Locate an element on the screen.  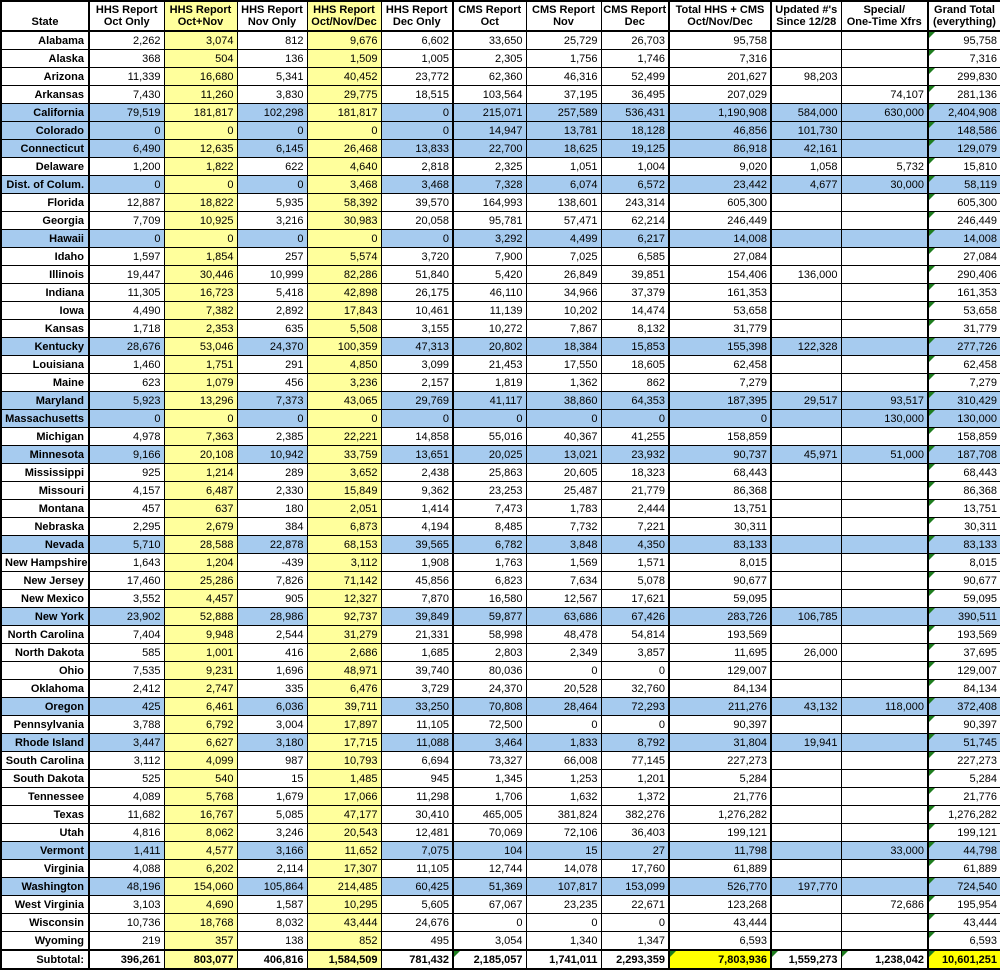
cell: 7,473 is located at coordinates (489, 508).